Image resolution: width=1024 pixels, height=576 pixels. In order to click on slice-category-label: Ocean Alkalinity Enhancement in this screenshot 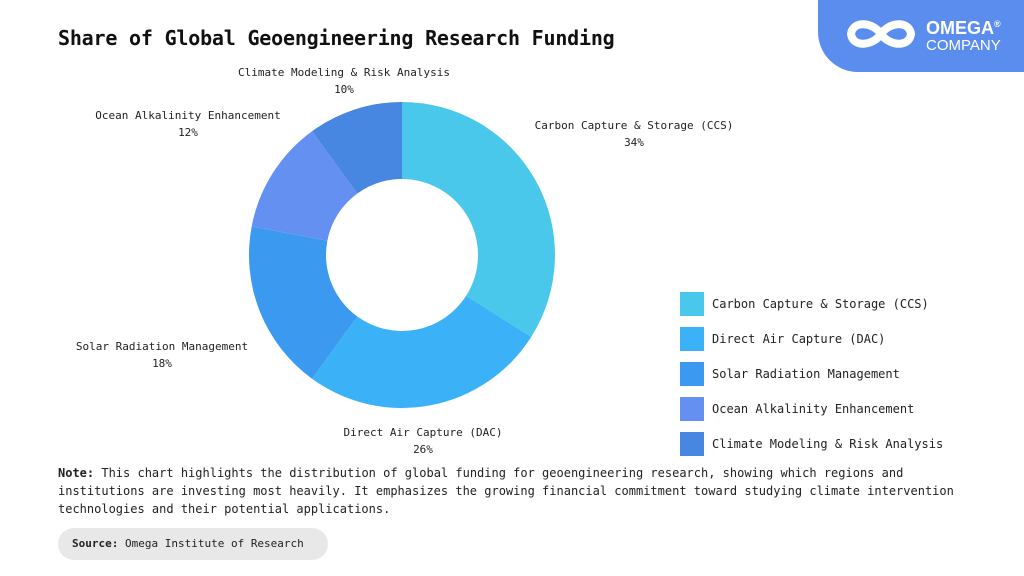, I will do `click(187, 115)`.